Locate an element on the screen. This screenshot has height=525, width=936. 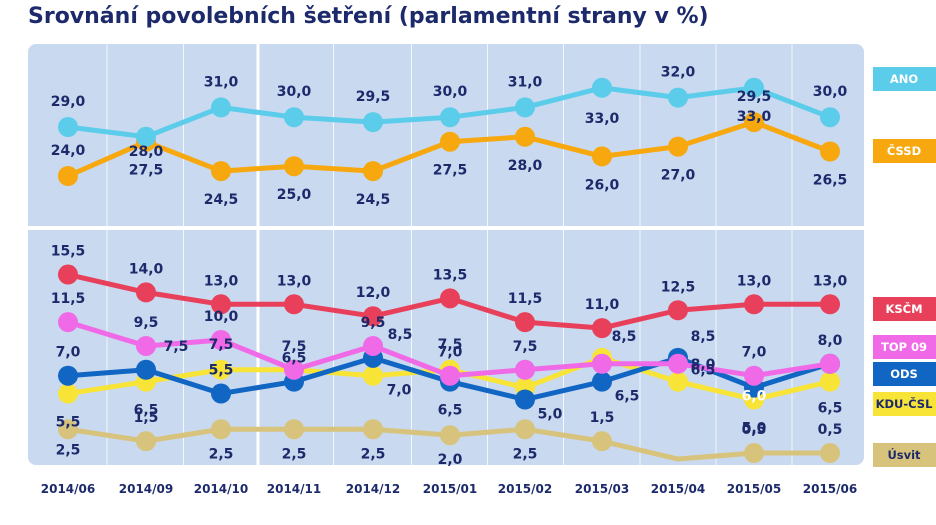
point-ano-2014/11 is located at coordinates (294, 117).